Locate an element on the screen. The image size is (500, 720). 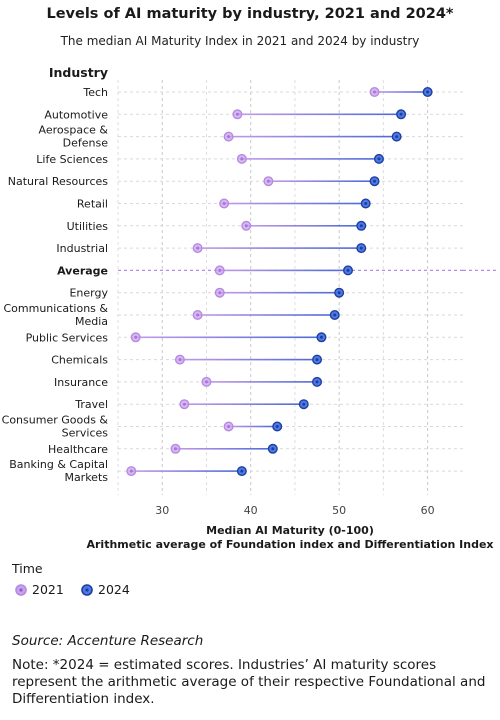
category-label-line: Healthcare is located at coordinates (78, 449).